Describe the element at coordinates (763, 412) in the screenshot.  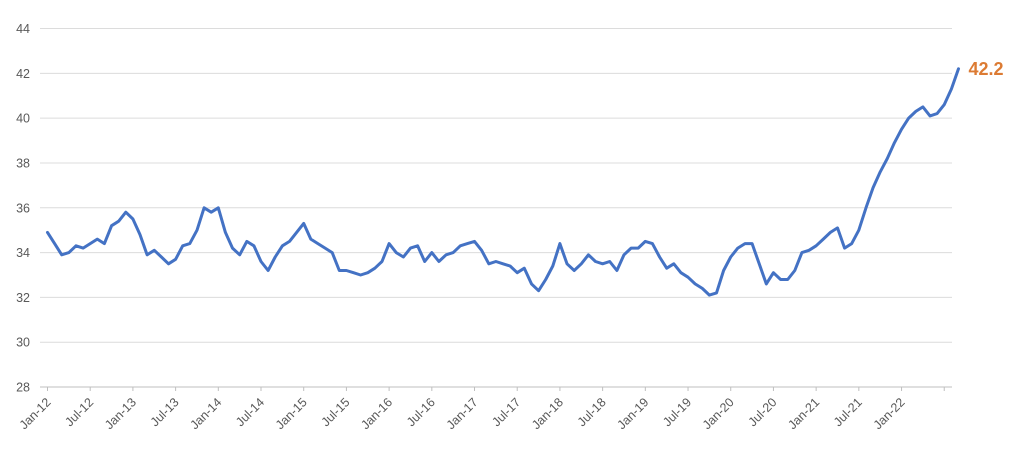
I see `x-axis-label: Jul-20` at that location.